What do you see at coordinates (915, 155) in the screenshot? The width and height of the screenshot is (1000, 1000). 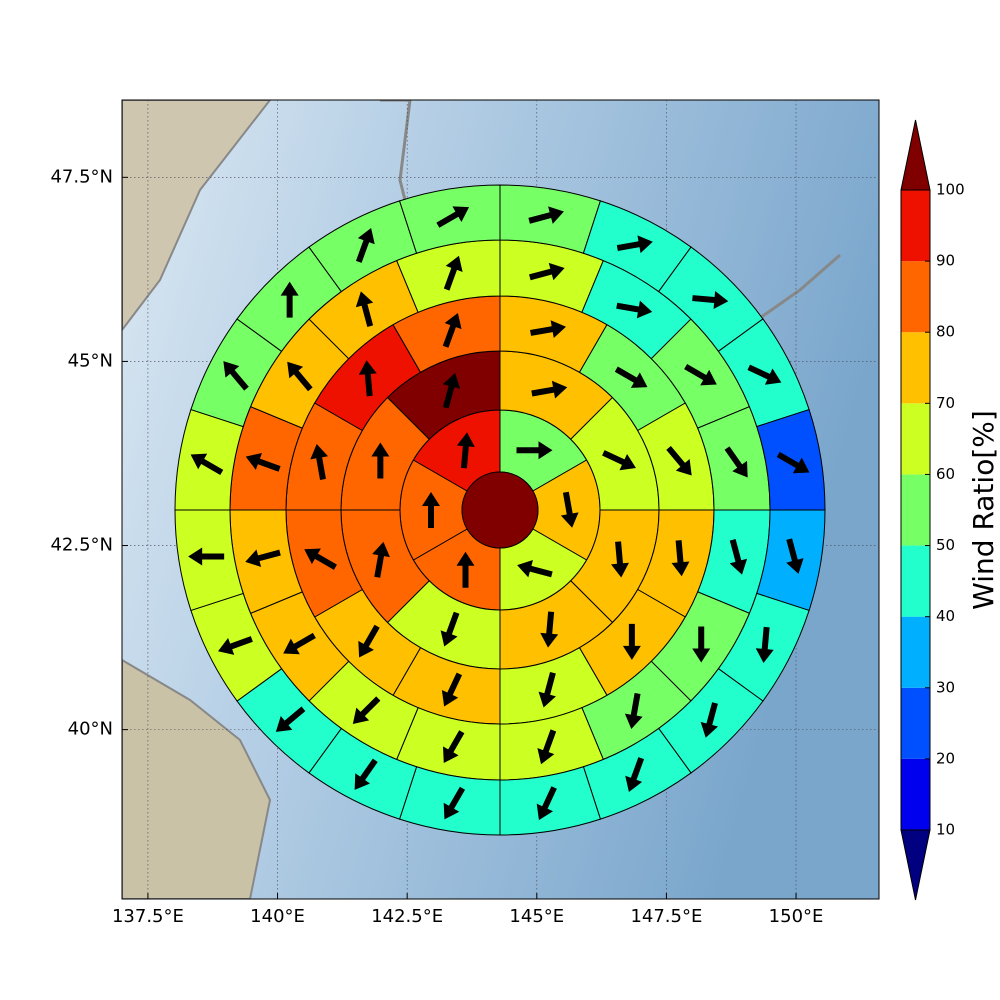 I see `colorbar-extend-high` at bounding box center [915, 155].